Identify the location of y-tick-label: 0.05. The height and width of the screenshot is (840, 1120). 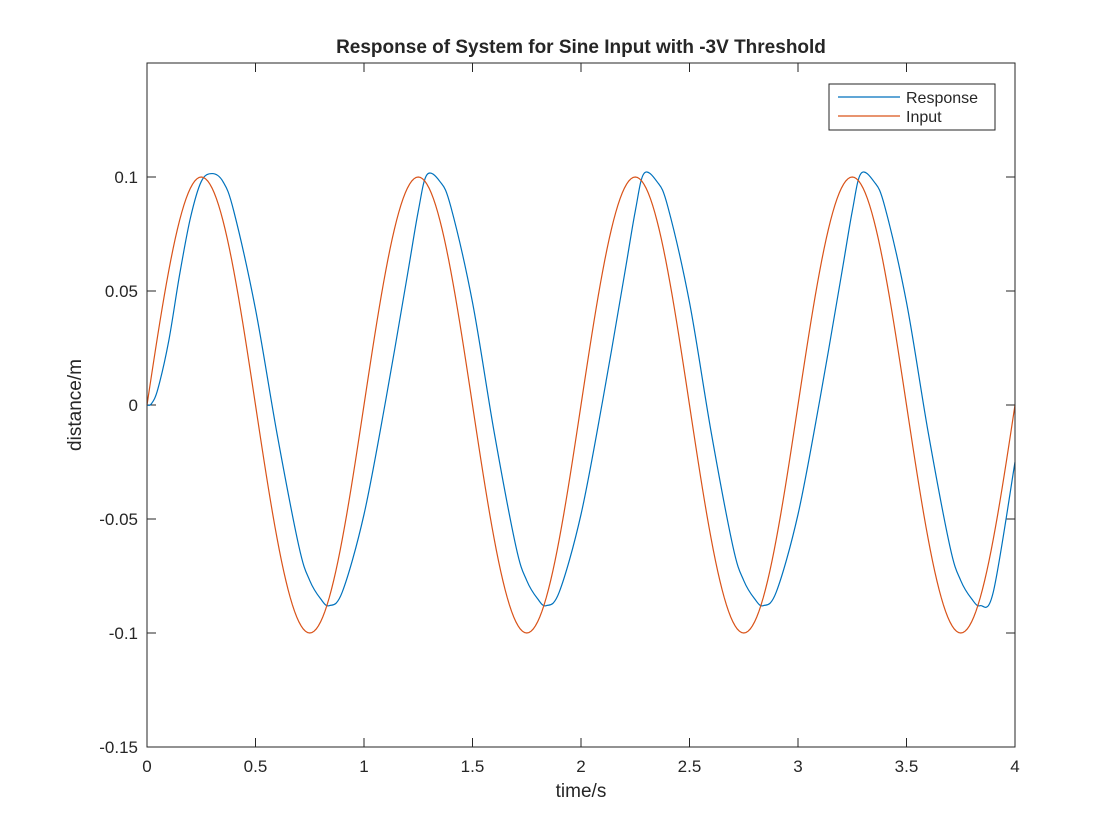
(121, 291).